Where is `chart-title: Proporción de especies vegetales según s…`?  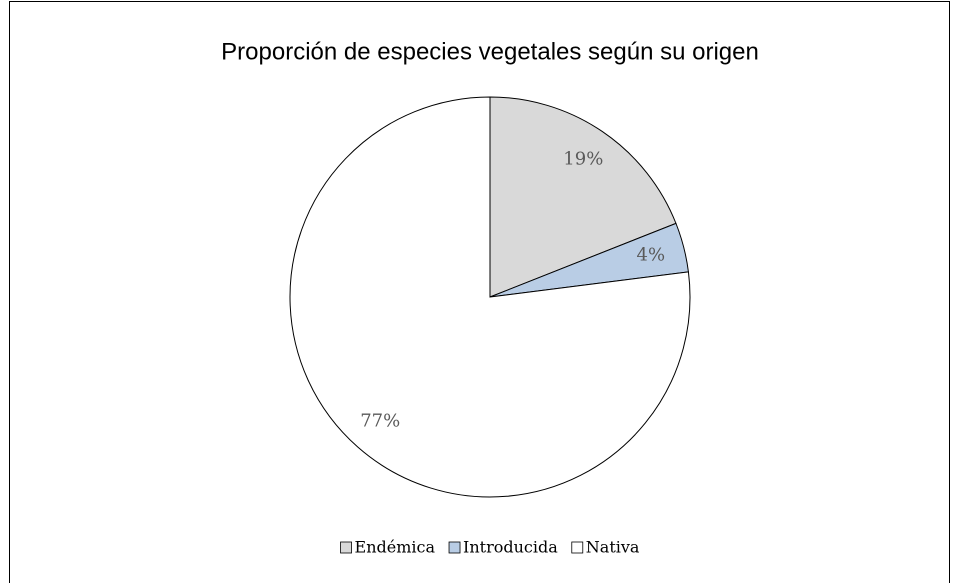
chart-title: Proporción de especies vegetales según s… is located at coordinates (490, 51).